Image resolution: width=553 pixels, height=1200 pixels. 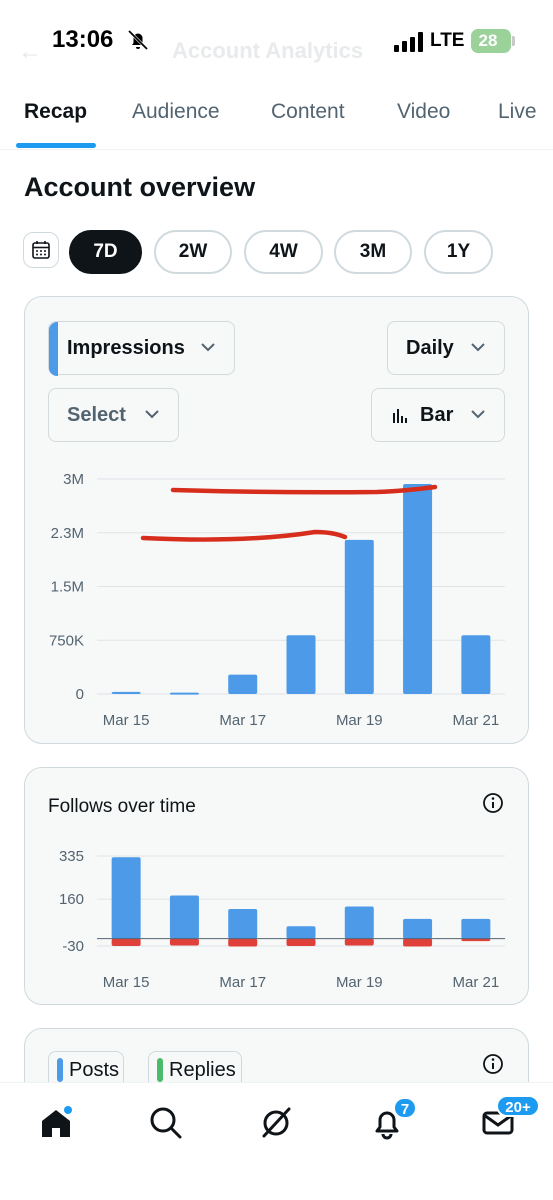 I want to click on y-tick-label: 160, so click(x=71, y=899).